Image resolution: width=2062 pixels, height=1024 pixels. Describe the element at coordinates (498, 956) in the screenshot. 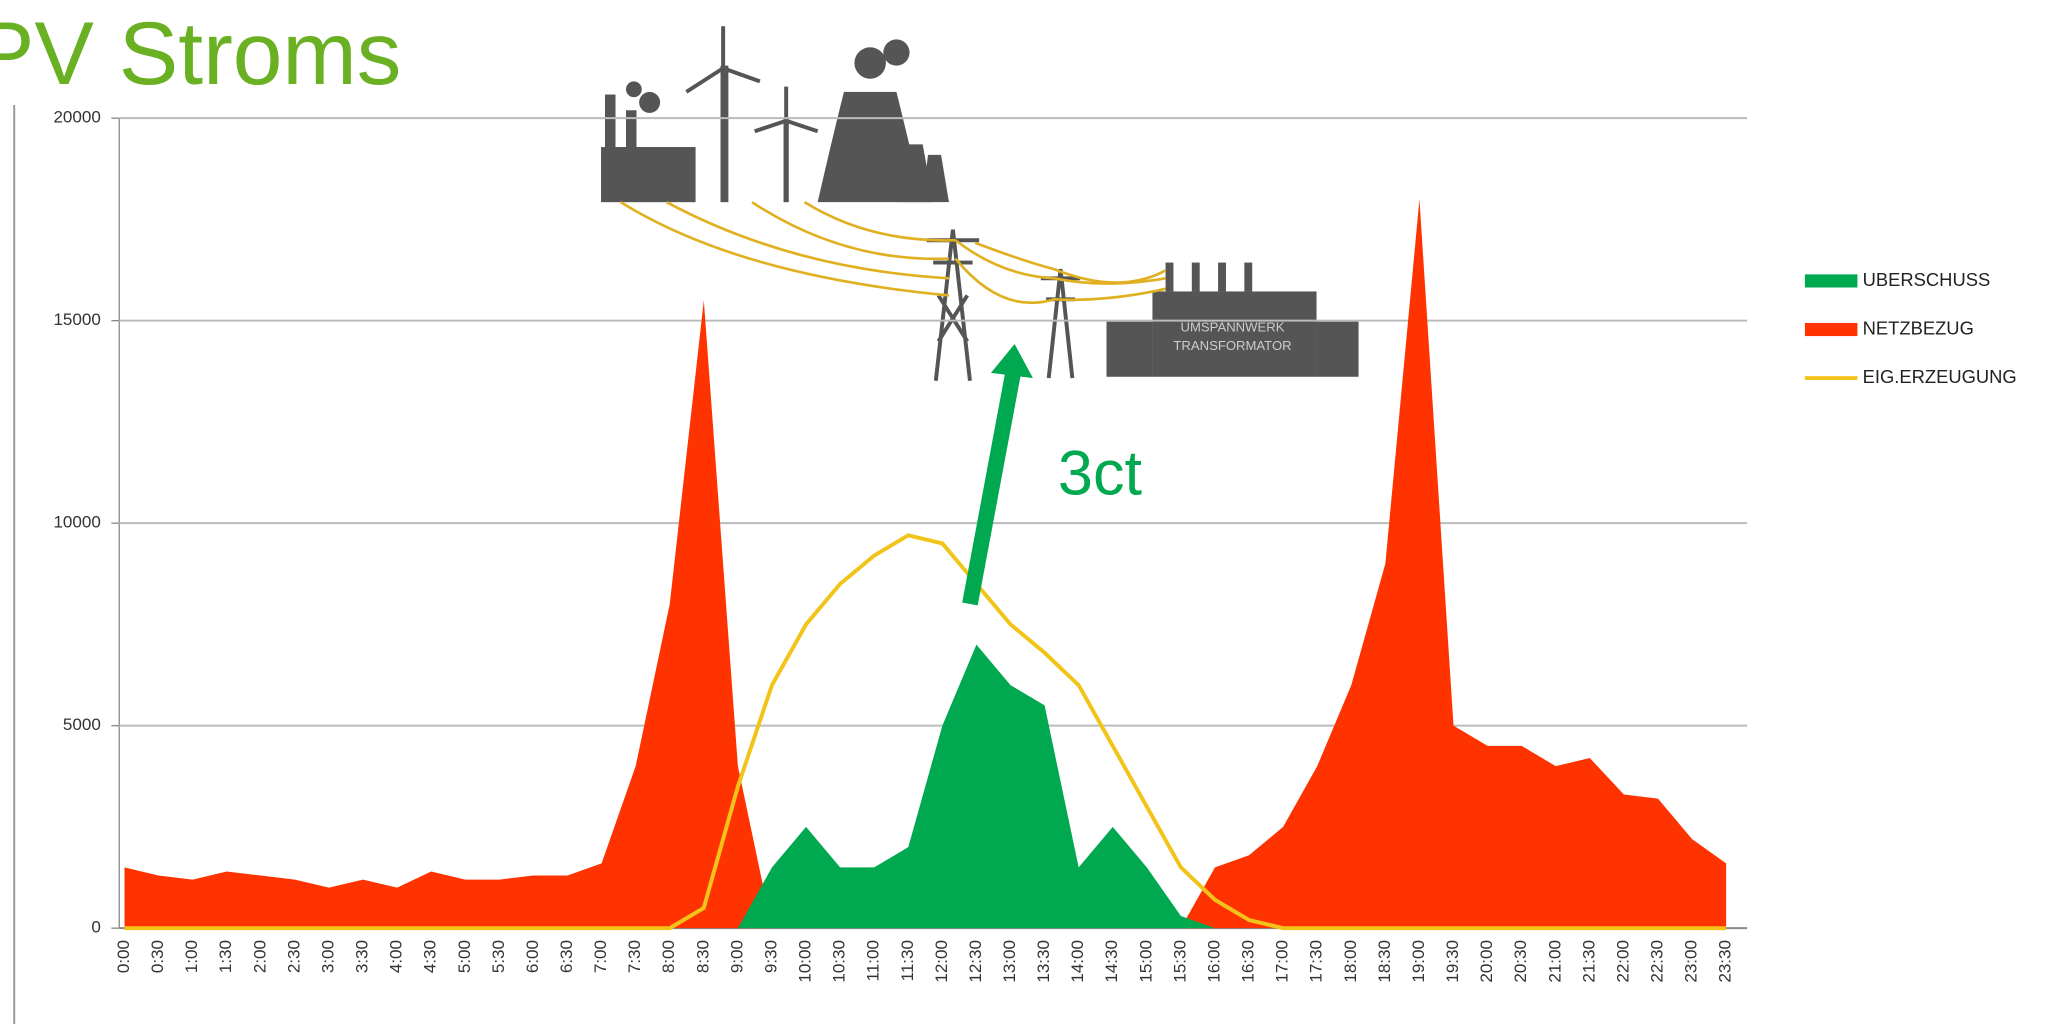

I see `x-tick-label: 5:30` at that location.